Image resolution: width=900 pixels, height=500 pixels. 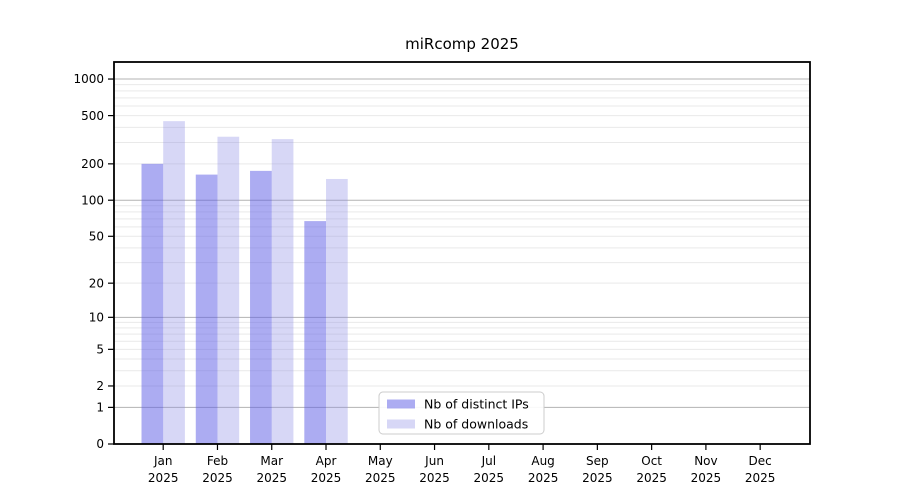 What do you see at coordinates (100, 350) in the screenshot?
I see `y-tick-label: 5` at bounding box center [100, 350].